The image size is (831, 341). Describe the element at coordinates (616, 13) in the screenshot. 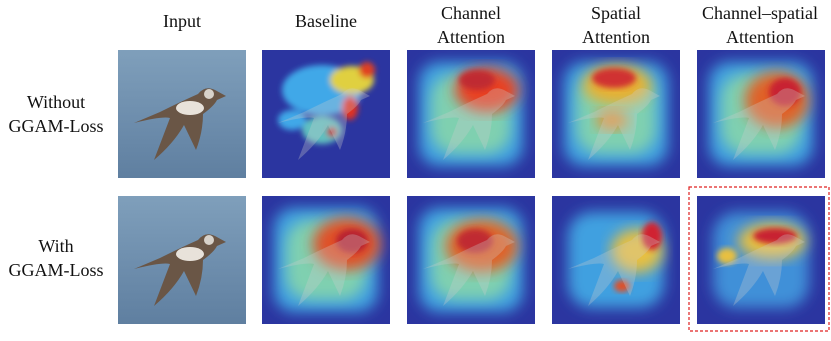

I see `column-header: Spatial` at that location.